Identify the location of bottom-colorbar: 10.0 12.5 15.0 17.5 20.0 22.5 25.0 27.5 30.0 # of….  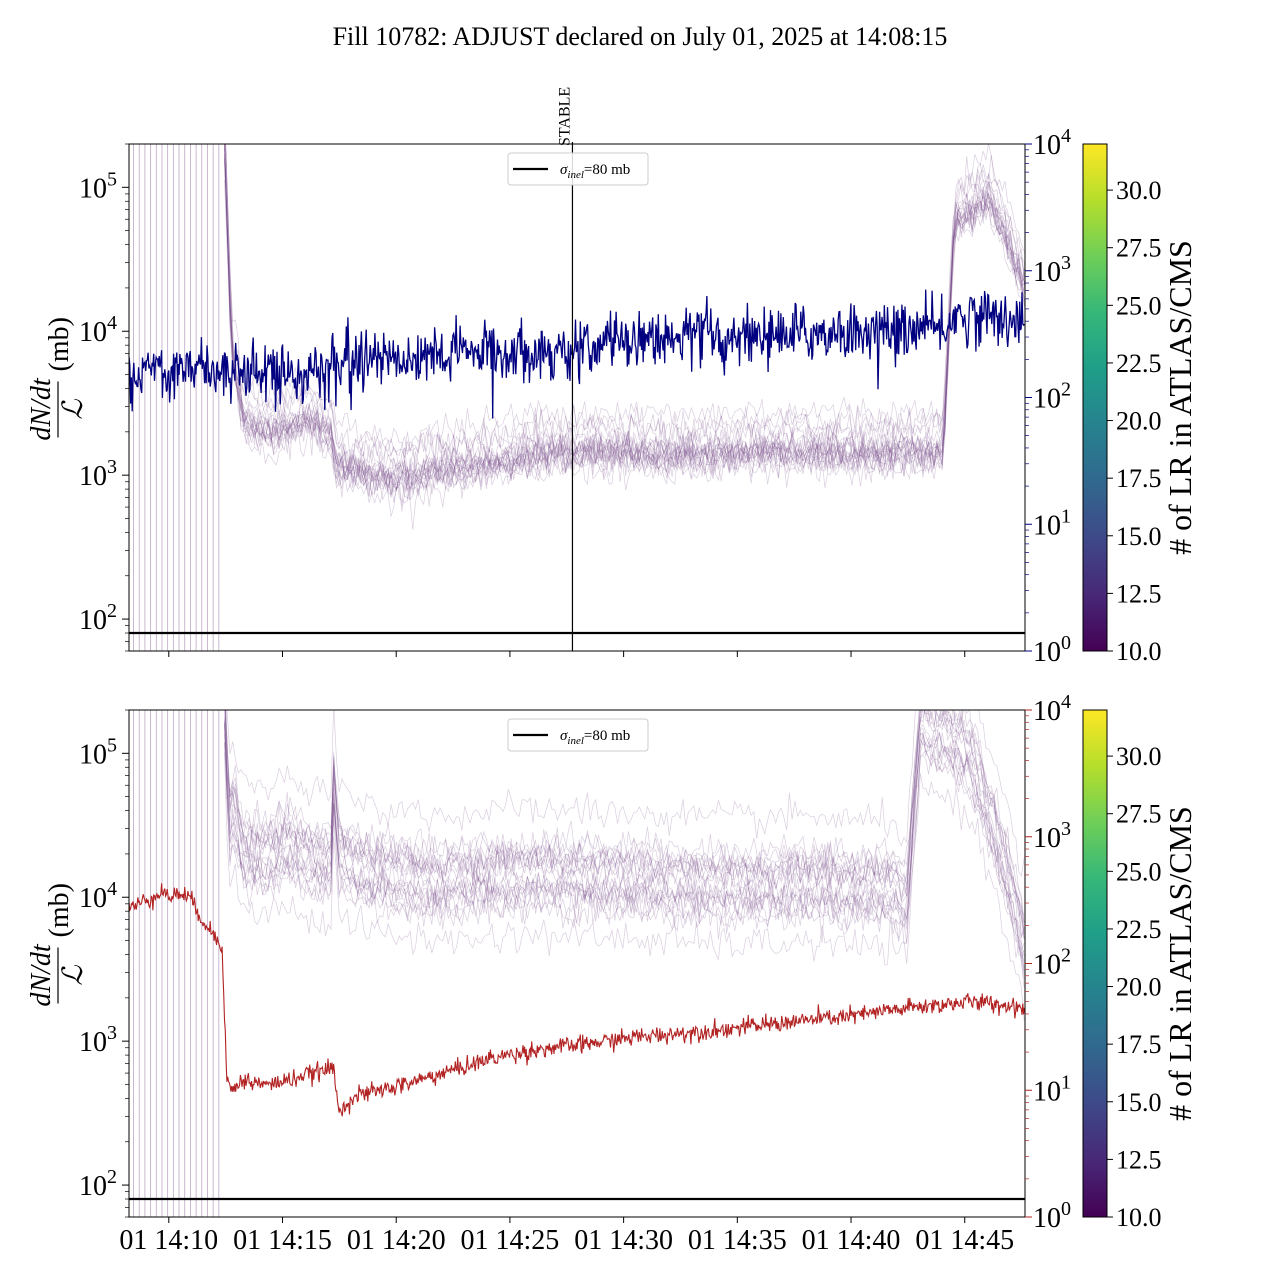
(1140, 970).